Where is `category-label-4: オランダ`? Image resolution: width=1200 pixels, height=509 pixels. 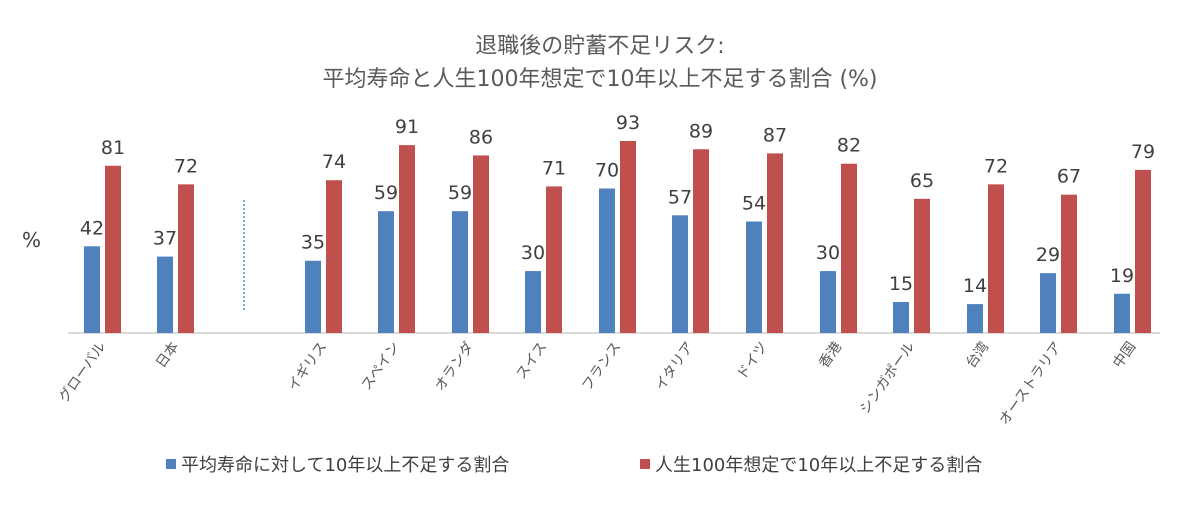
category-label-4: オランダ is located at coordinates (454, 366).